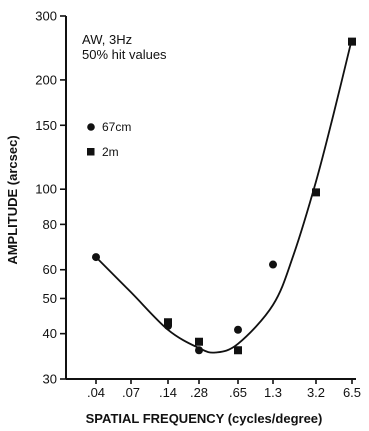 The image size is (369, 431). Describe the element at coordinates (96, 257) in the screenshot. I see `point-67cm-0.04` at that location.